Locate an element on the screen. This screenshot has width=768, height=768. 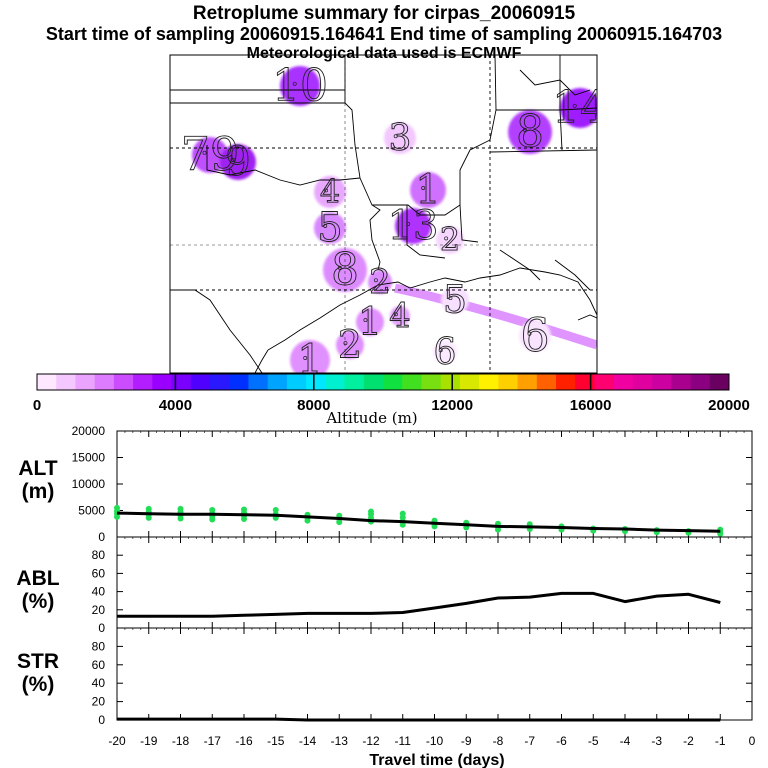
x-tick-label: -9 is located at coordinates (466, 741).